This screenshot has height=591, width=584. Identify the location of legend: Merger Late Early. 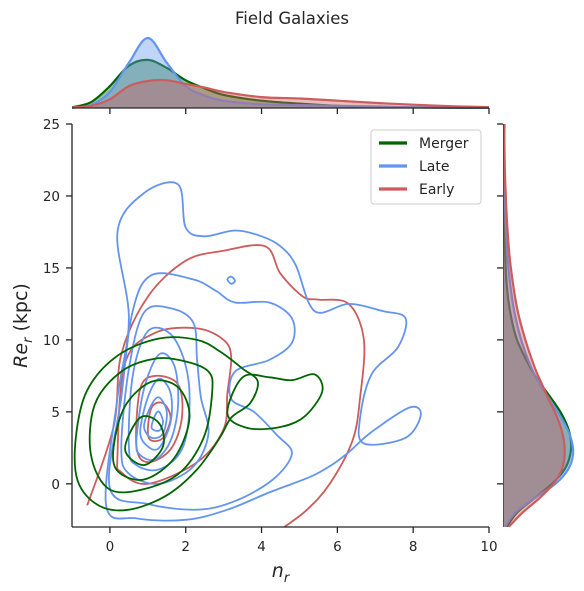
(426, 167).